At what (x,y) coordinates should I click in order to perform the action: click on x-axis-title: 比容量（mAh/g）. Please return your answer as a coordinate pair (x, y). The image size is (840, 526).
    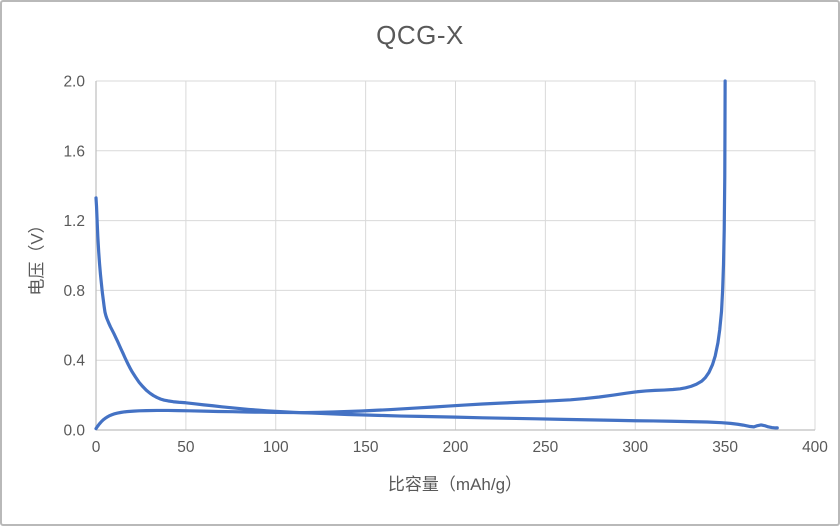
    Looking at the image, I should click on (455, 484).